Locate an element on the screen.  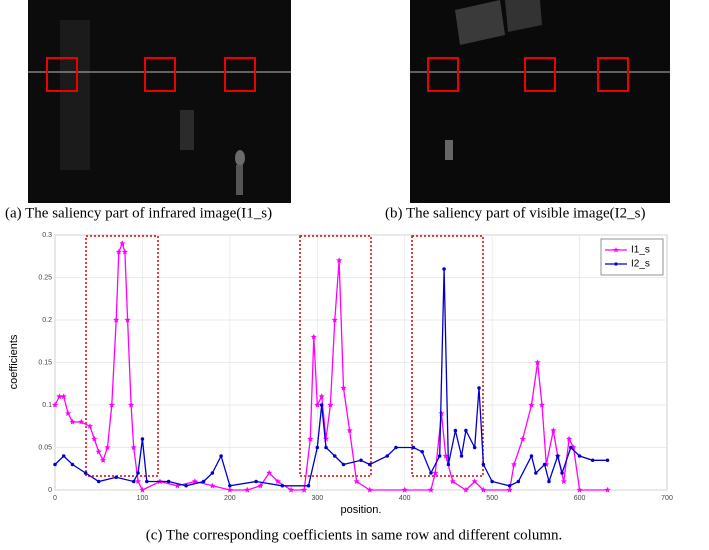
x-tick-label: 600 is located at coordinates (580, 498).